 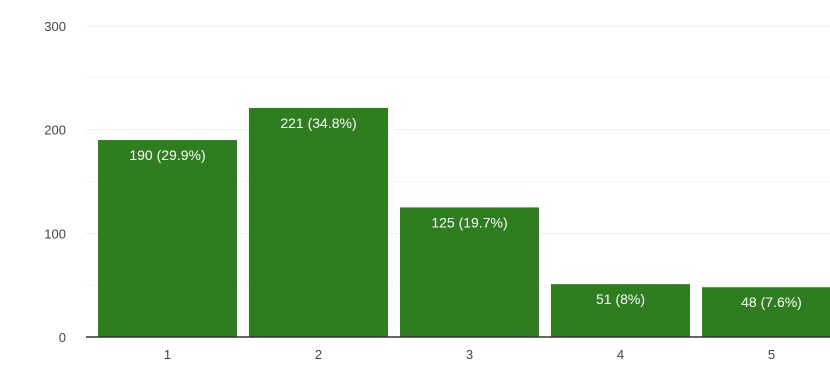 I want to click on x-tick-label: 5, so click(x=771, y=354).